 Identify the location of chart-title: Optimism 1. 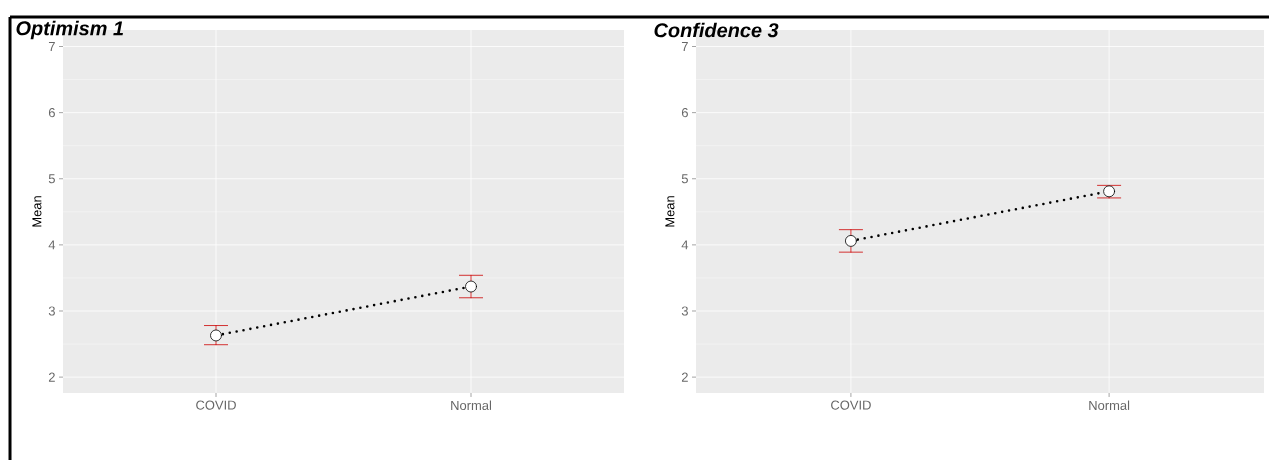
(69, 30).